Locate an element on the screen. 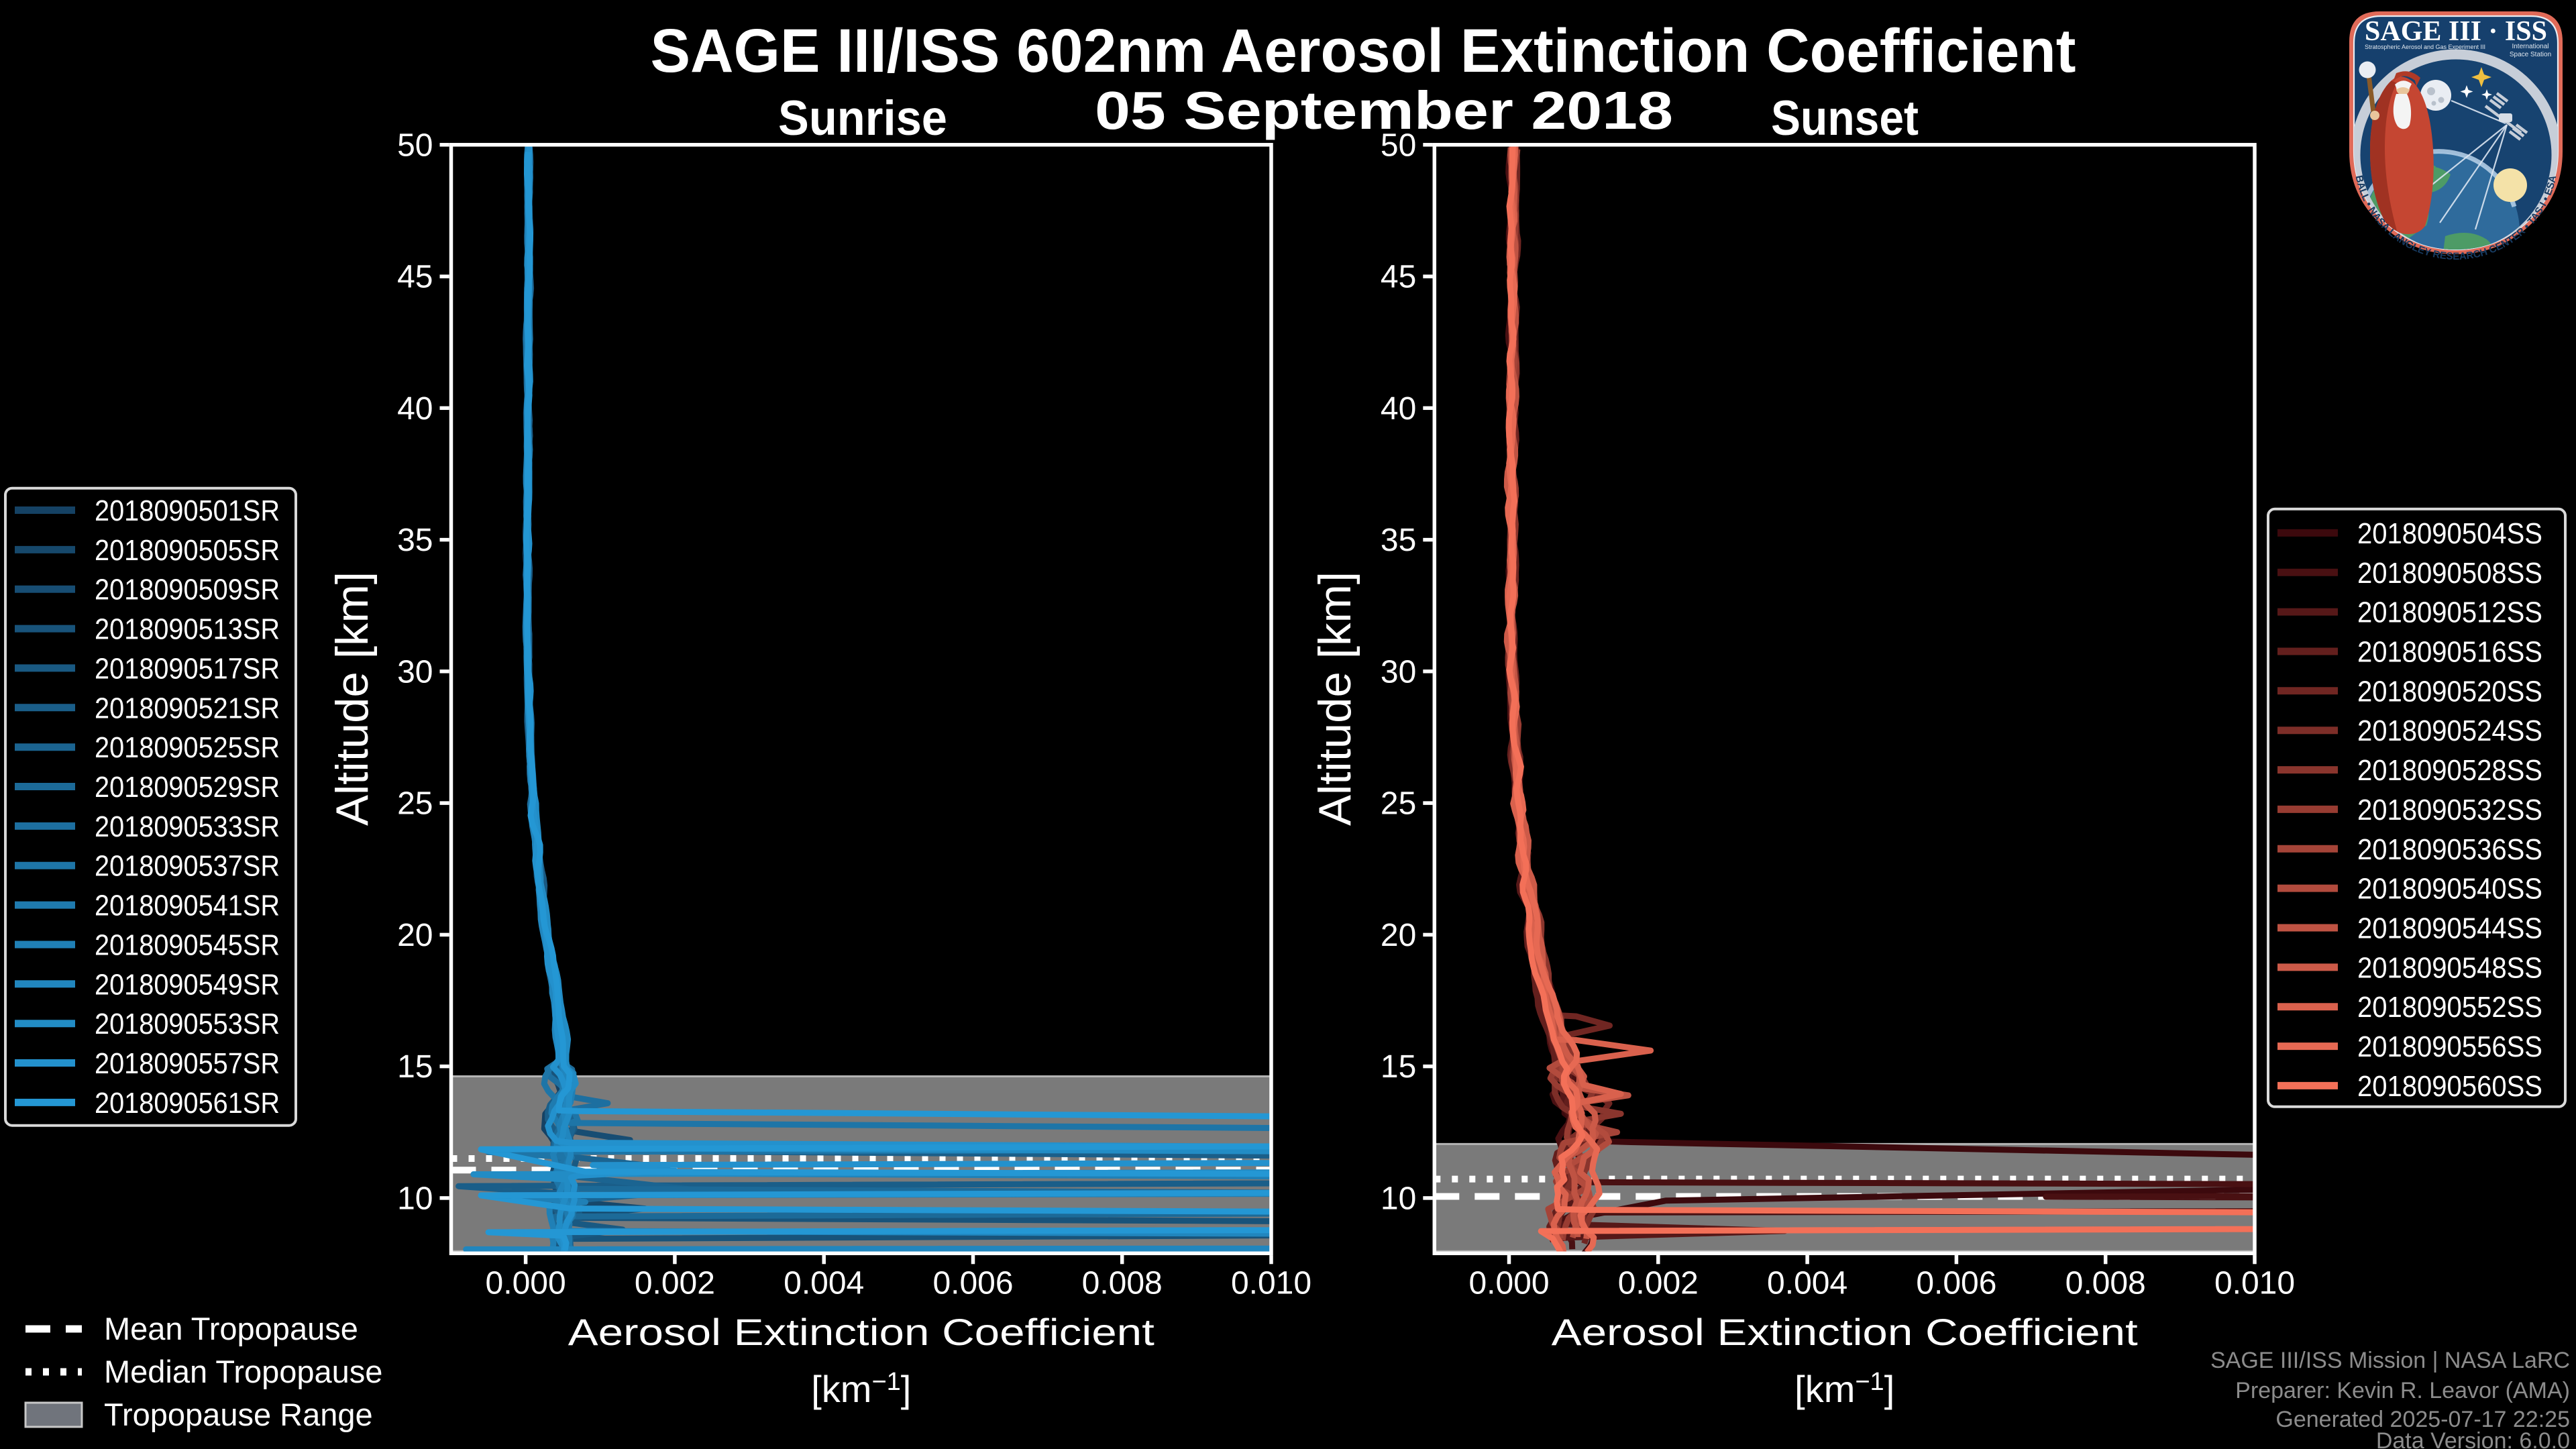 The width and height of the screenshot is (2576, 1449). svg-text: 2018090524SS is located at coordinates (2449, 730).